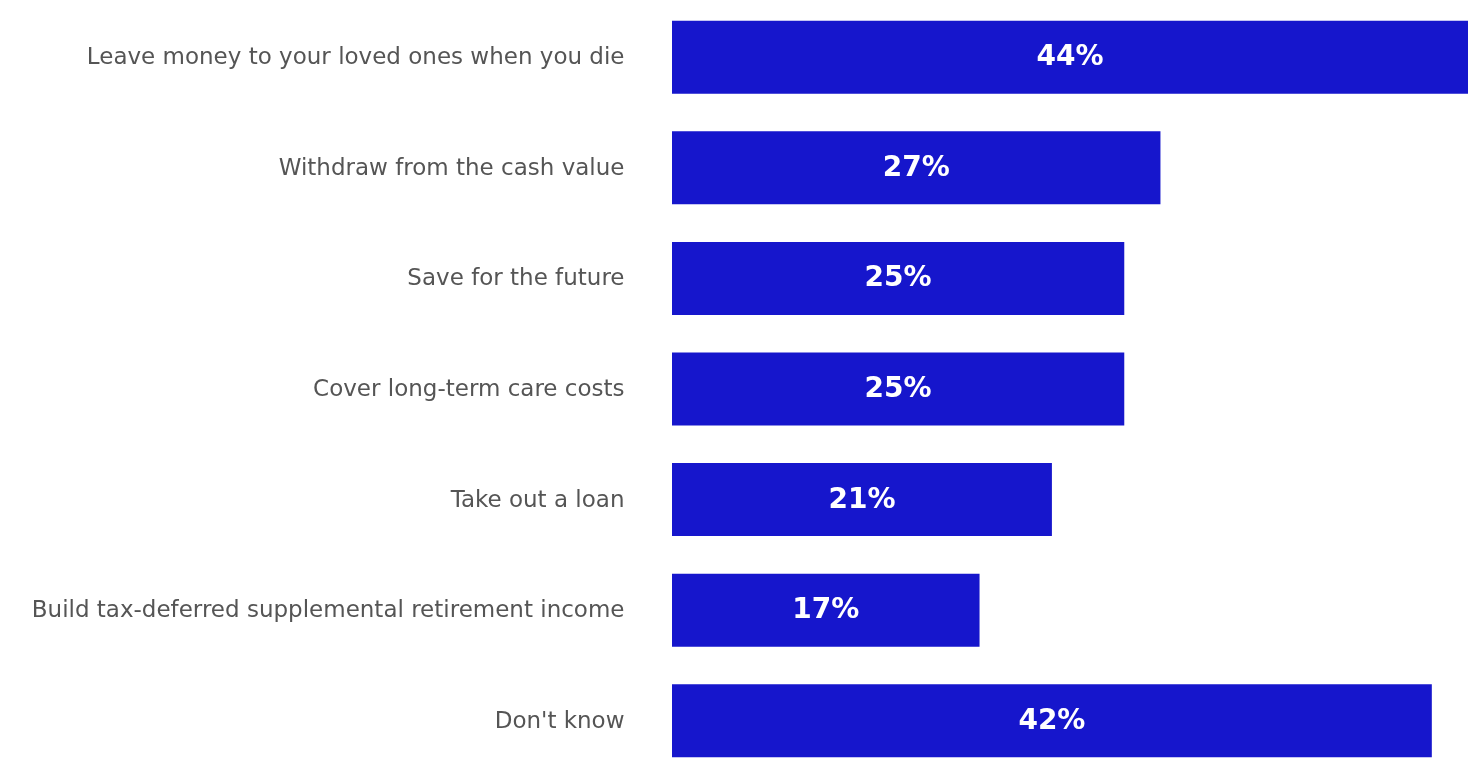 The image size is (1468, 778). I want to click on y-tick-label: Don't know, so click(559, 719).